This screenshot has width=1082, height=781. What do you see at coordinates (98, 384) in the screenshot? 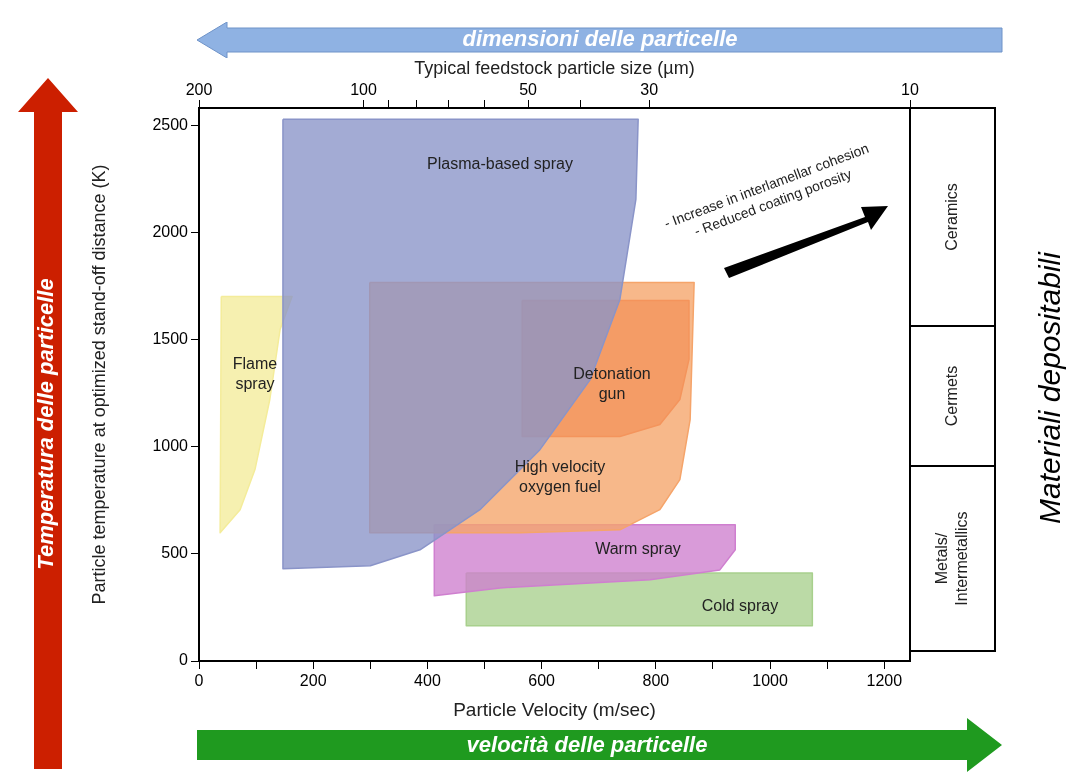
I see `y-axis-title: Particle temperature at optimized stand-off distance (K)` at bounding box center [98, 384].